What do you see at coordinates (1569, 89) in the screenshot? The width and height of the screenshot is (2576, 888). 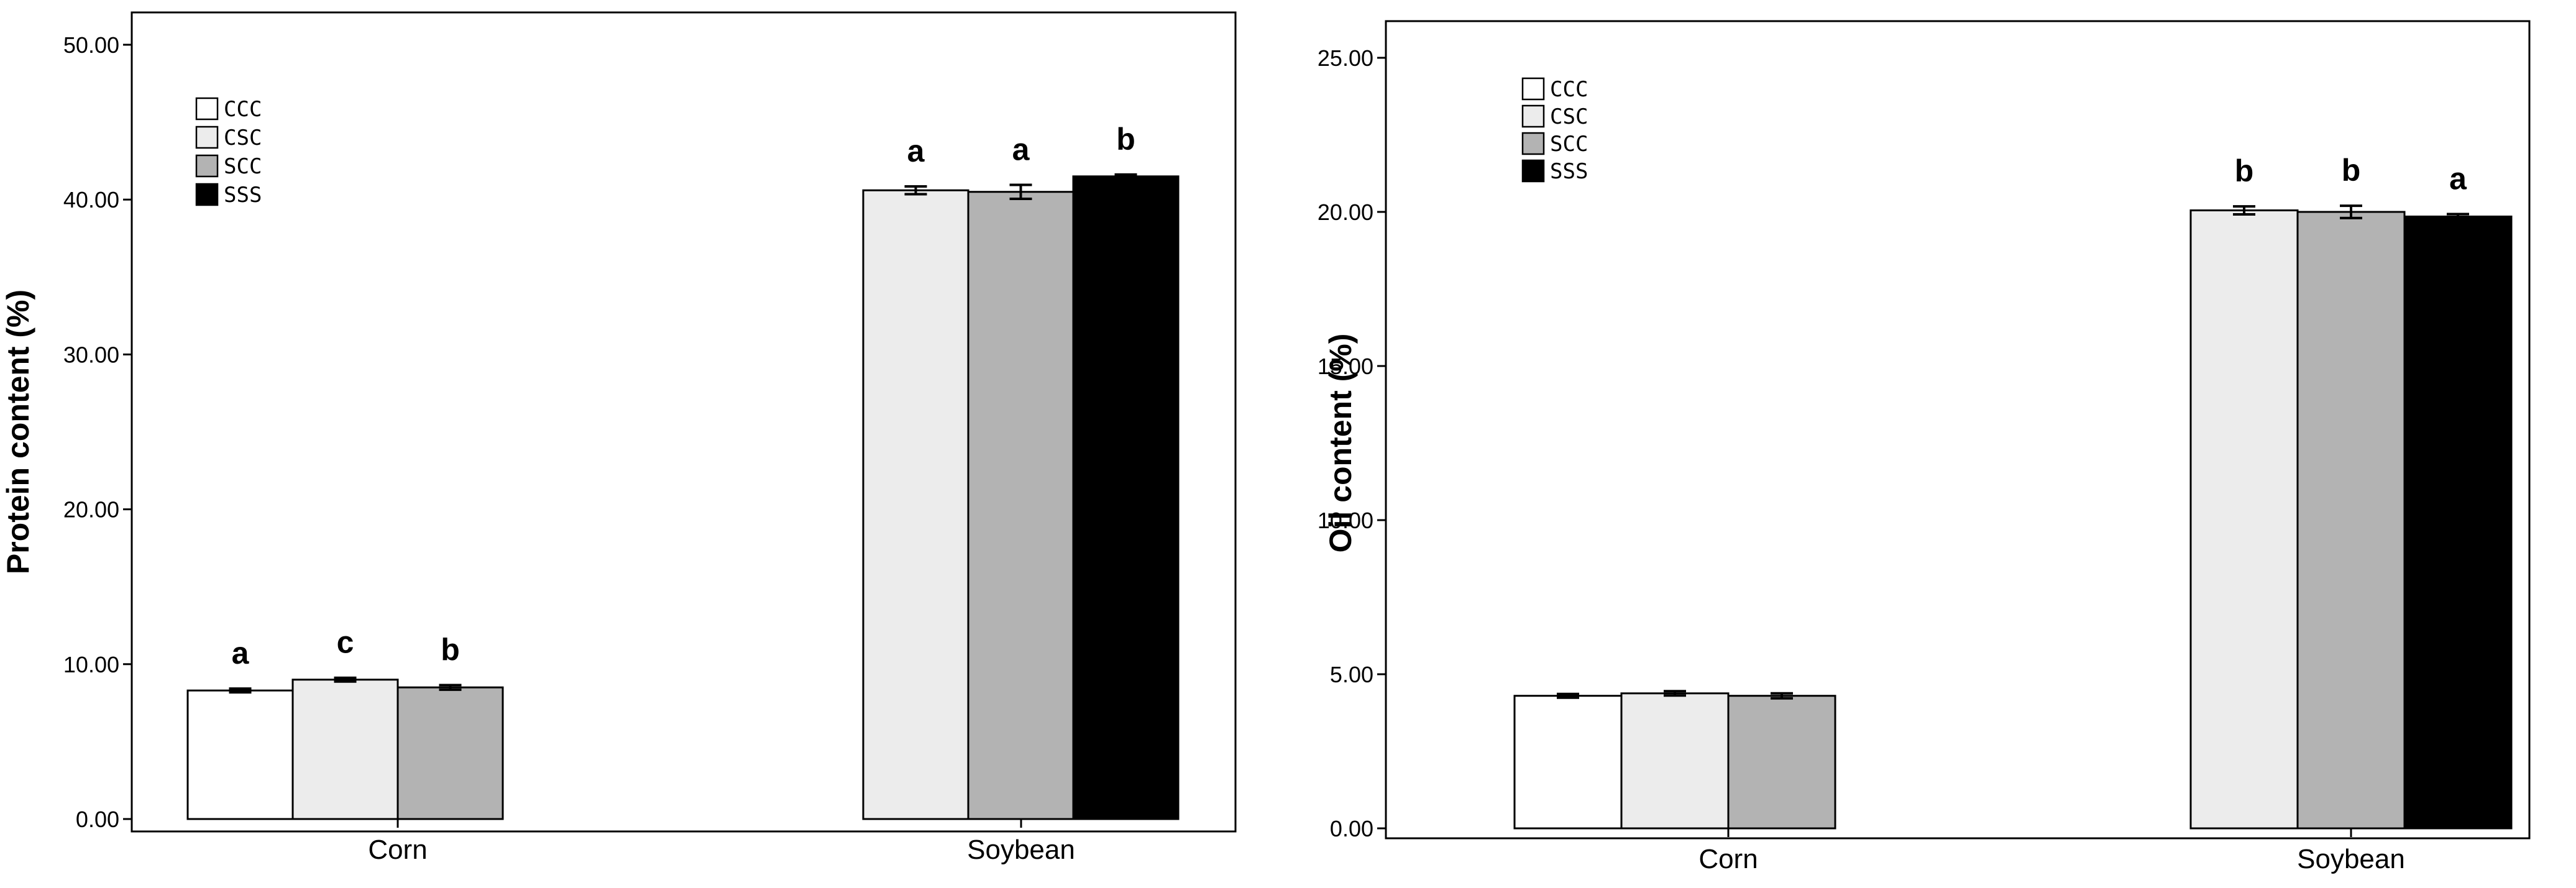 I see `oil-legend-label-ccc: CCC` at bounding box center [1569, 89].